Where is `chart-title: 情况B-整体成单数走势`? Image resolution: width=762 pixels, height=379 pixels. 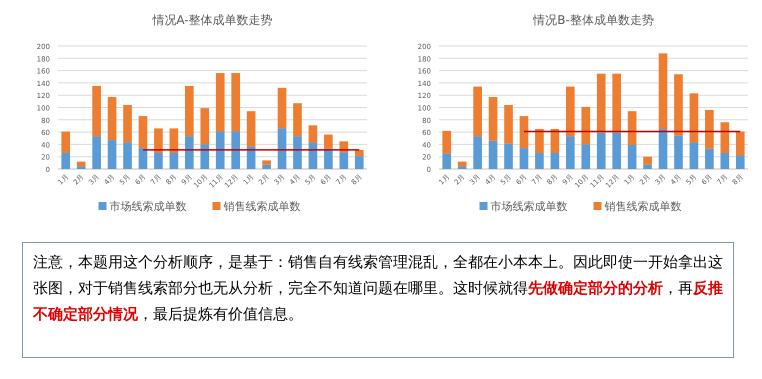
chart-title: 情况B-整体成单数走势 is located at coordinates (593, 20).